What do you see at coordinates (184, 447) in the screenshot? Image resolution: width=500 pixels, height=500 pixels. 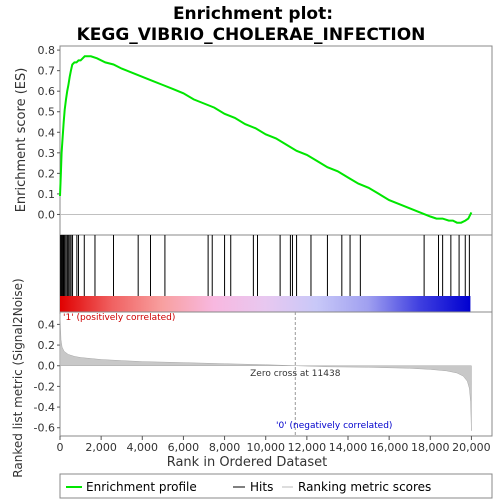 I see `x-tick-label: 6,000` at bounding box center [184, 447].